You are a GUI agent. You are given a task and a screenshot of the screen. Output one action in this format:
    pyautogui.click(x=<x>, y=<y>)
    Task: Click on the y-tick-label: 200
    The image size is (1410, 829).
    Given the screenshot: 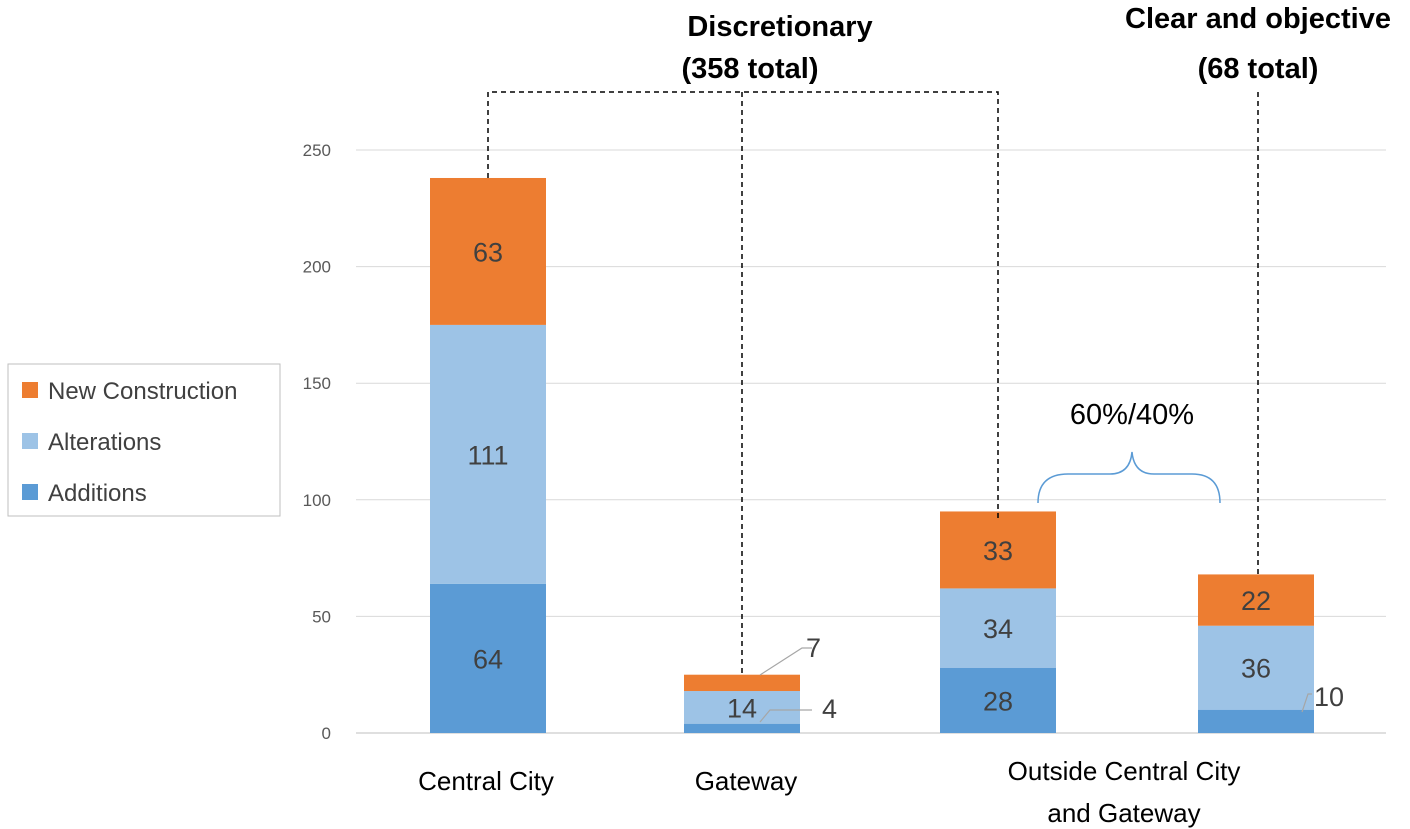 What is the action you would take?
    pyautogui.click(x=317, y=267)
    